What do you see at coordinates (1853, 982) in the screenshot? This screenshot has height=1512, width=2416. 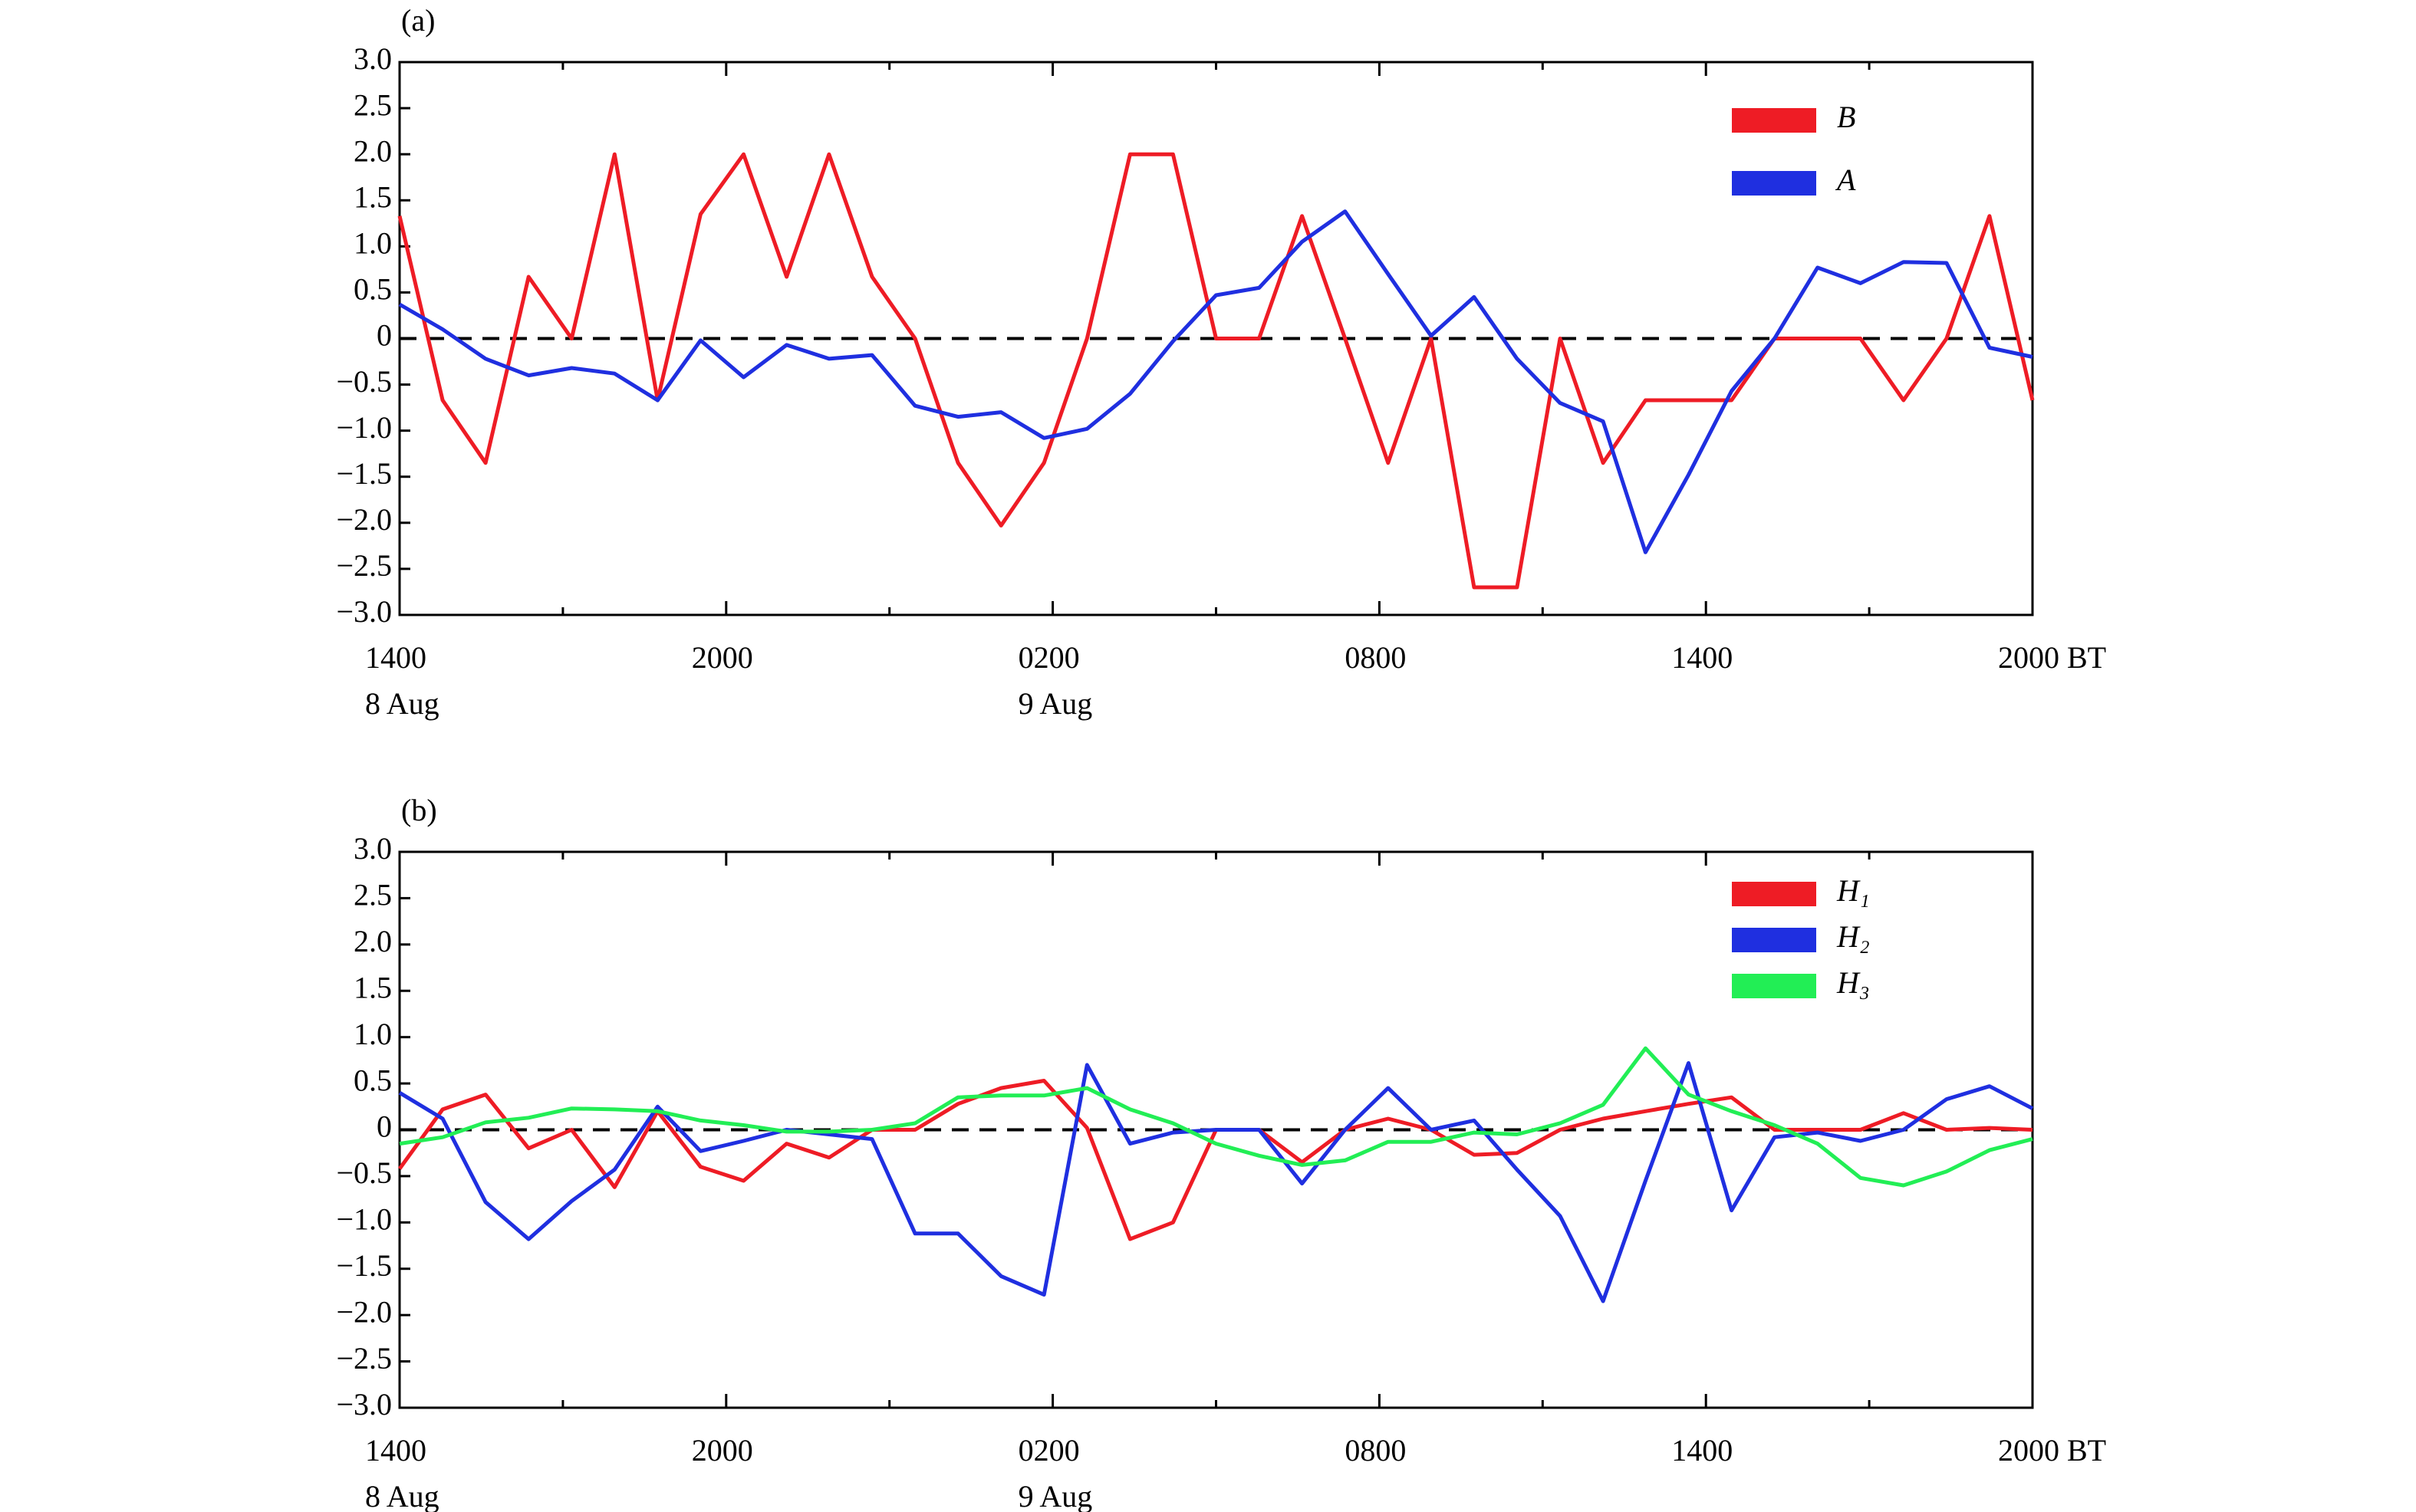 I see `legend-label: H₃` at bounding box center [1853, 982].